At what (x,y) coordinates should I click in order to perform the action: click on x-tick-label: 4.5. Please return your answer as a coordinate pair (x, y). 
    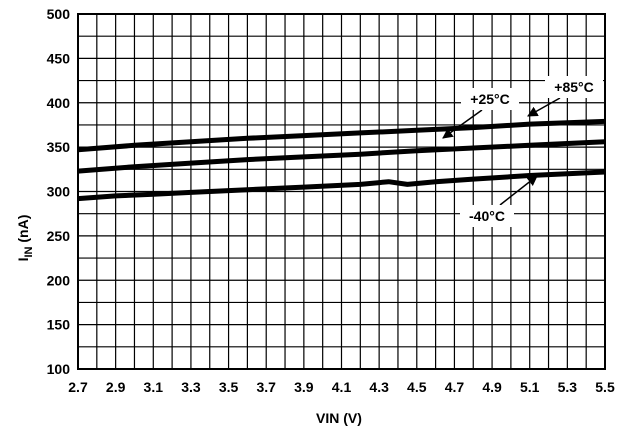
    Looking at the image, I should click on (417, 387).